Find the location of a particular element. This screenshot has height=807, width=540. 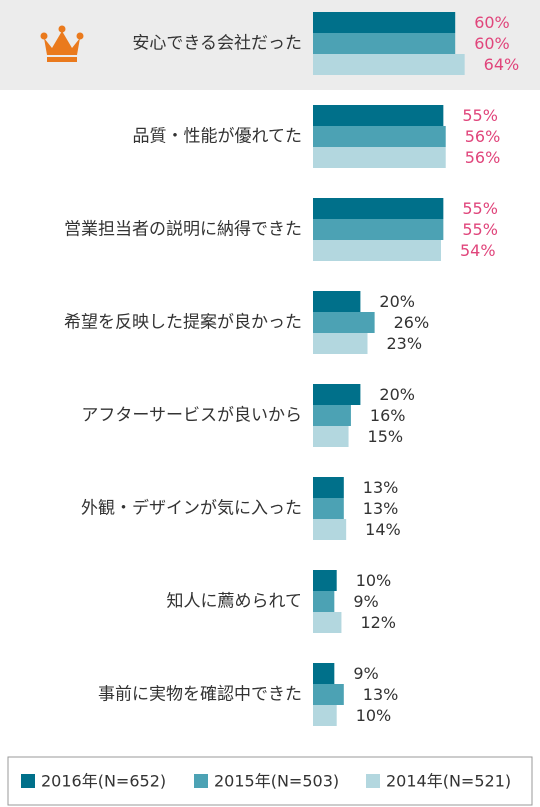

legend-box is located at coordinates (270, 781).